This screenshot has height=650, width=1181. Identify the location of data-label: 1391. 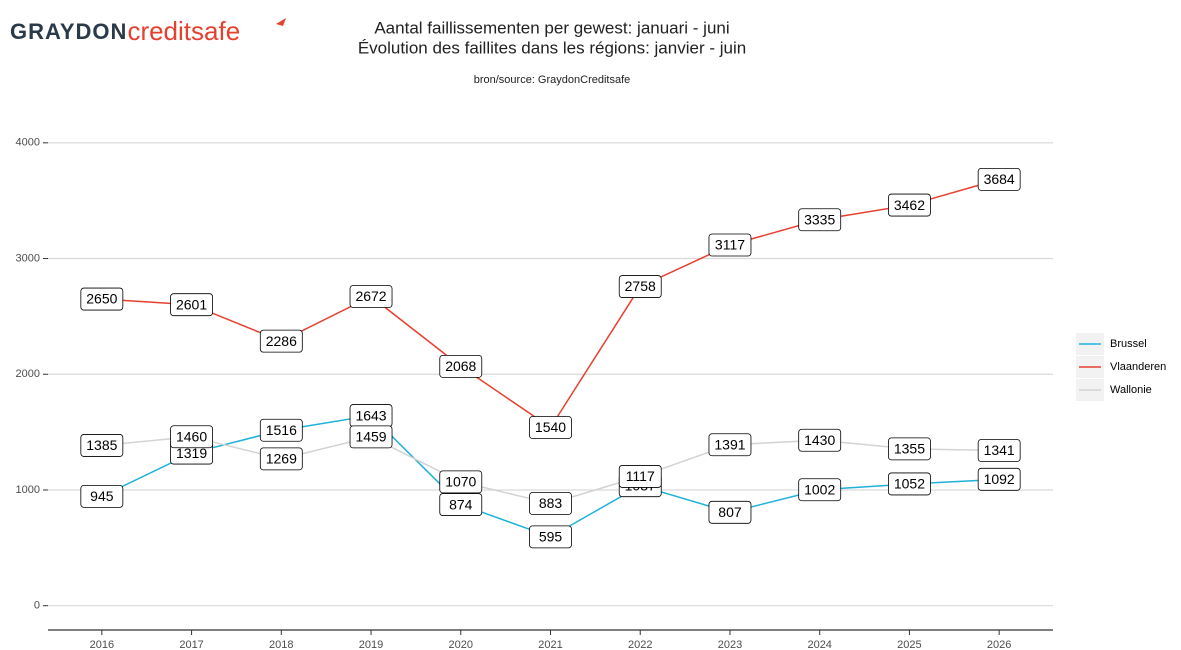
(729, 444).